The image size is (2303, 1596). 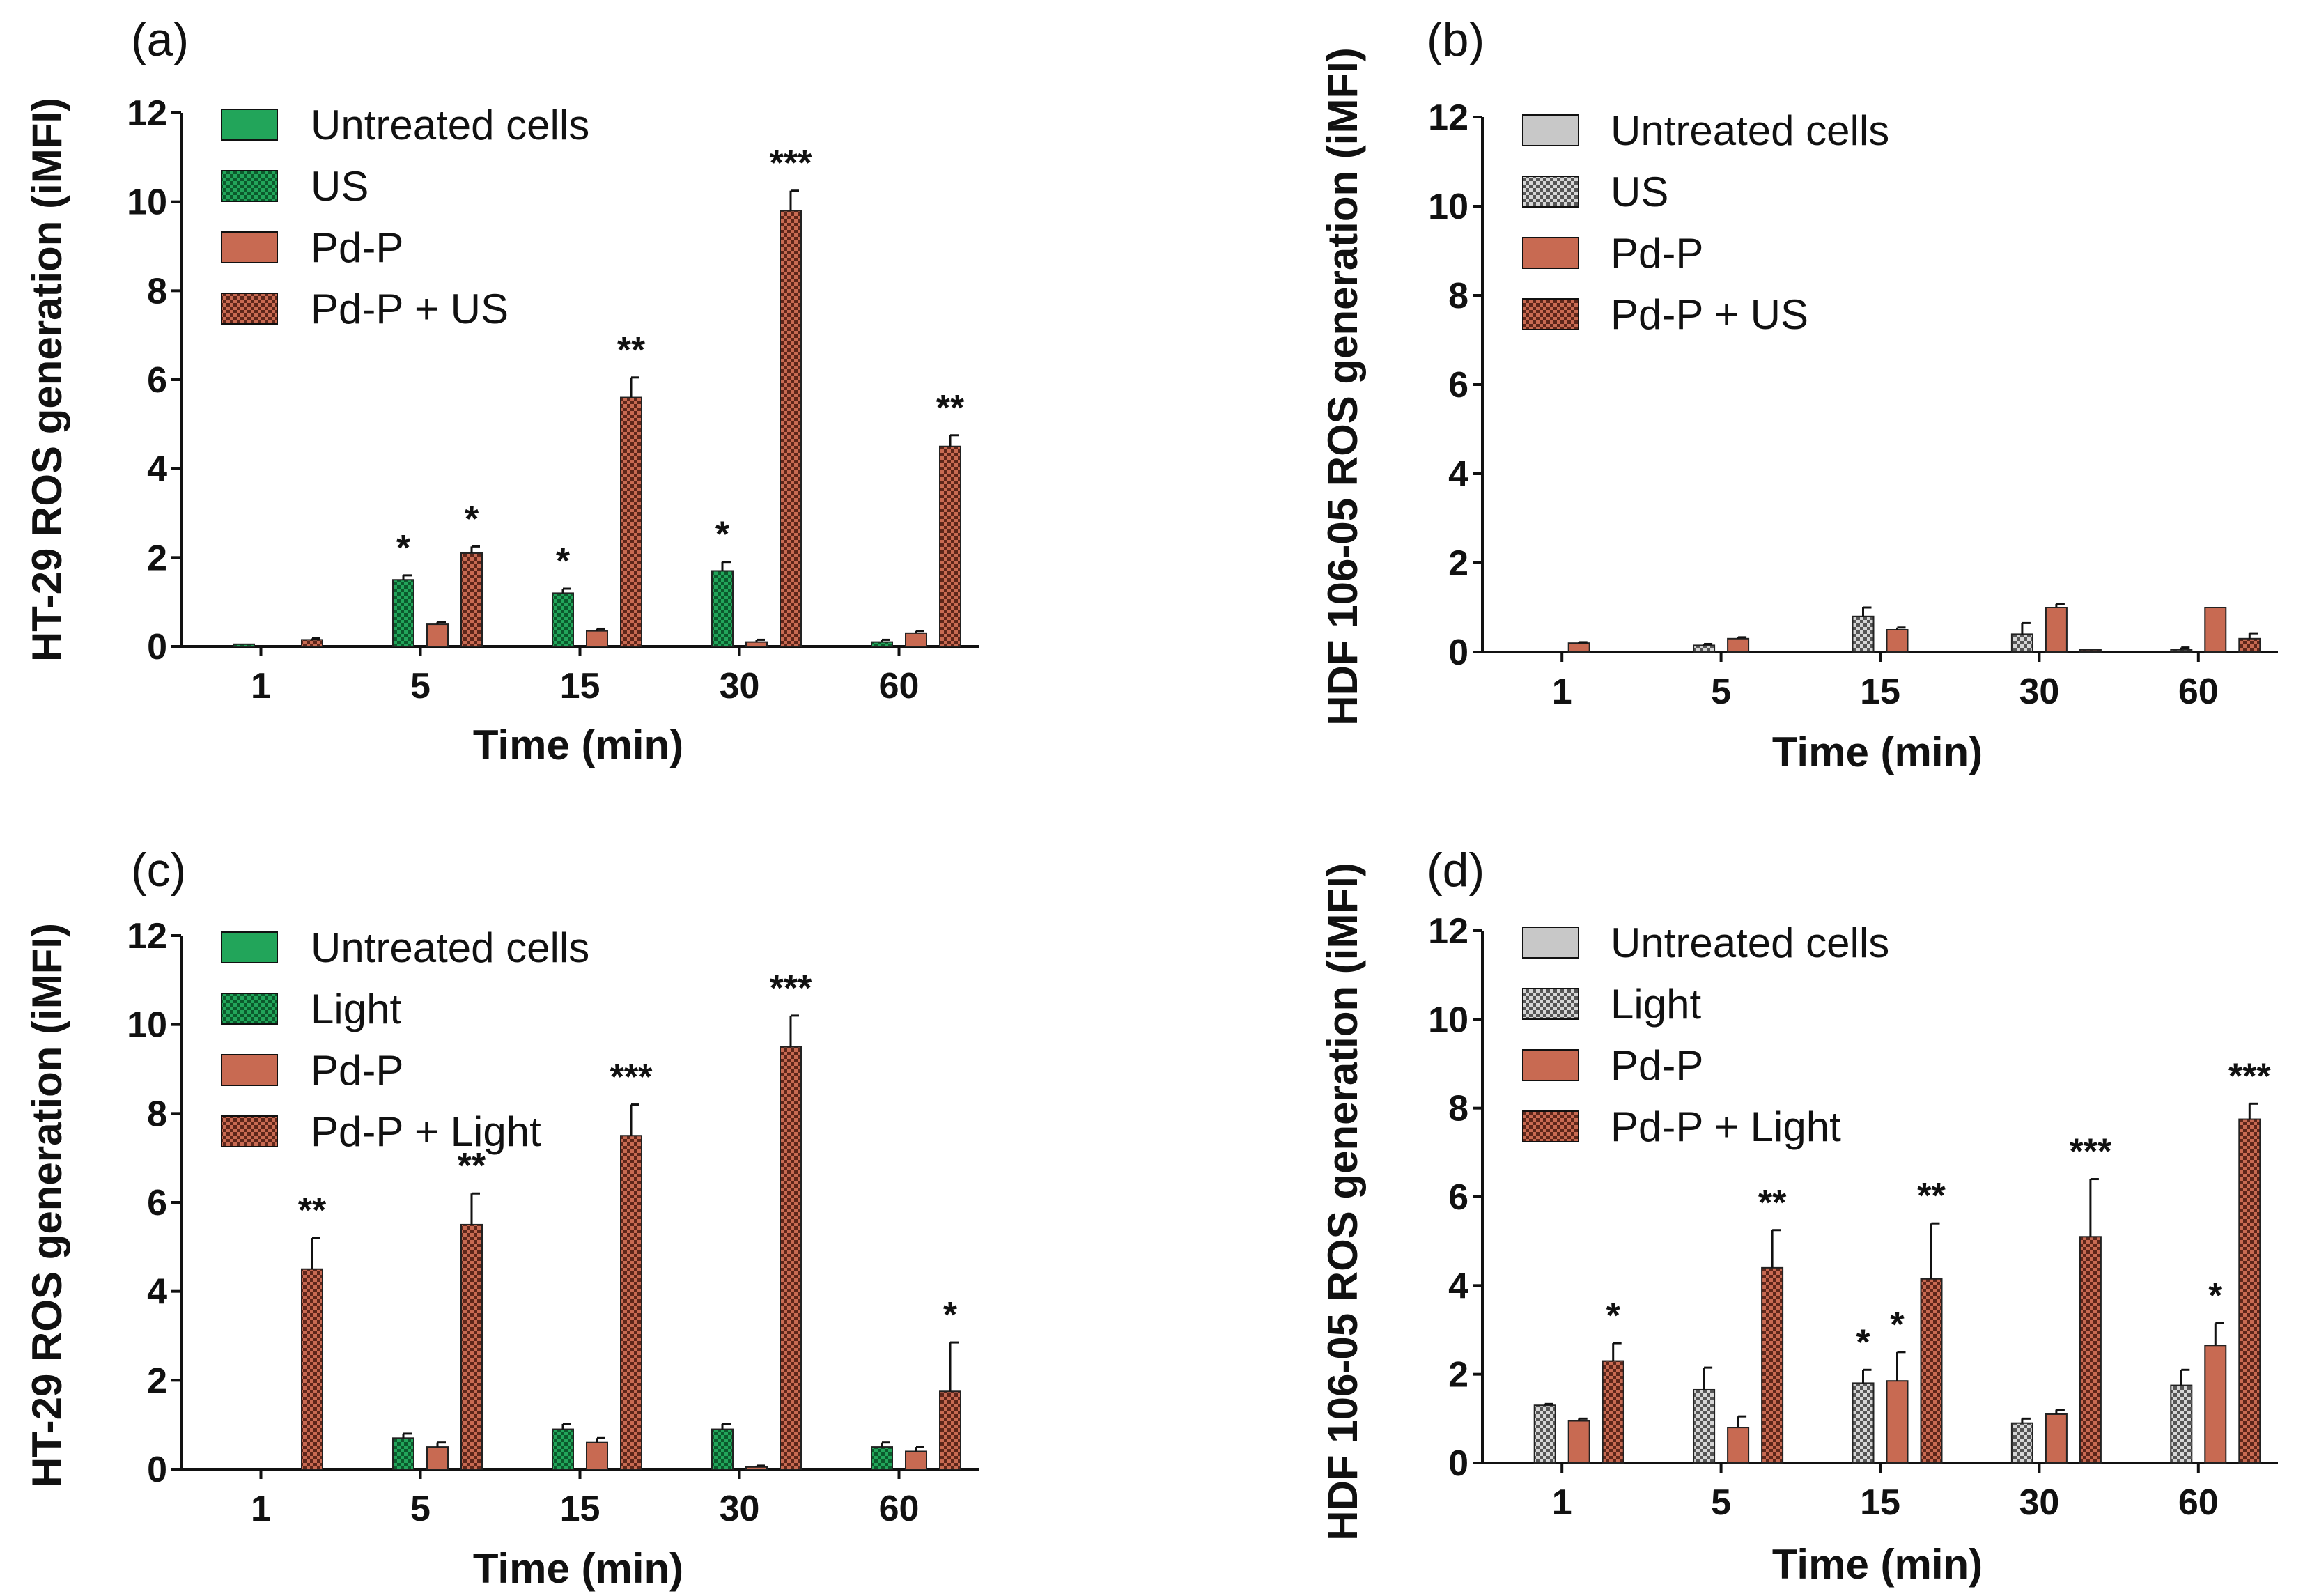 I want to click on legend: Untreated cells US Pd-P Pd-P + US, so click(x=405, y=217).